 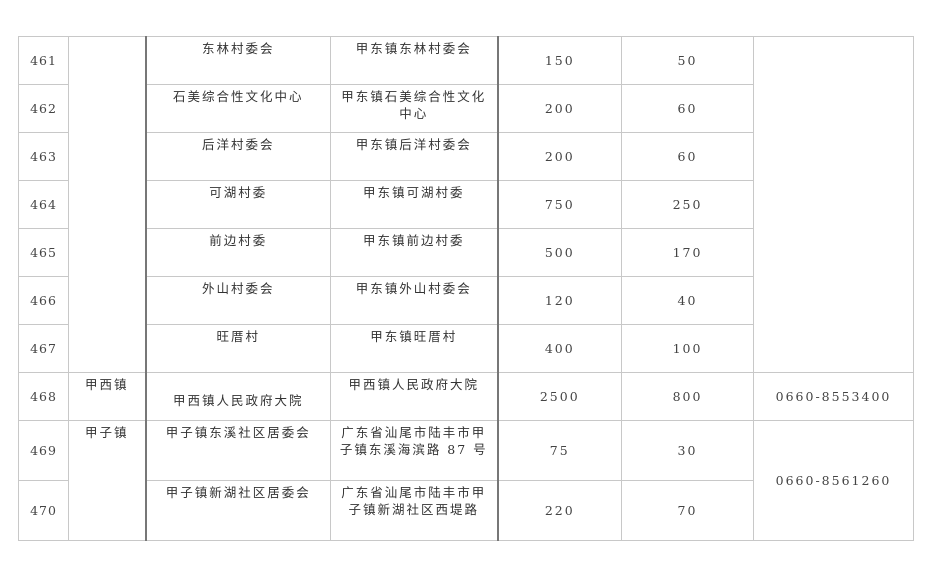 I want to click on row-number: 462, so click(x=43, y=108).